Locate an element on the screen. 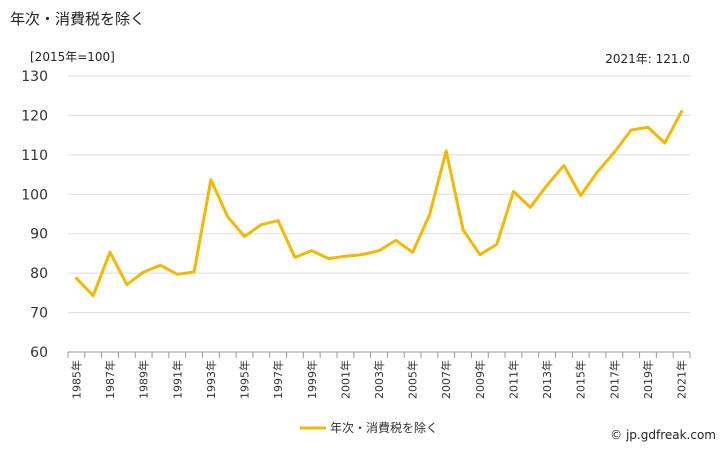  x-tick-label: 2021年 is located at coordinates (682, 379).